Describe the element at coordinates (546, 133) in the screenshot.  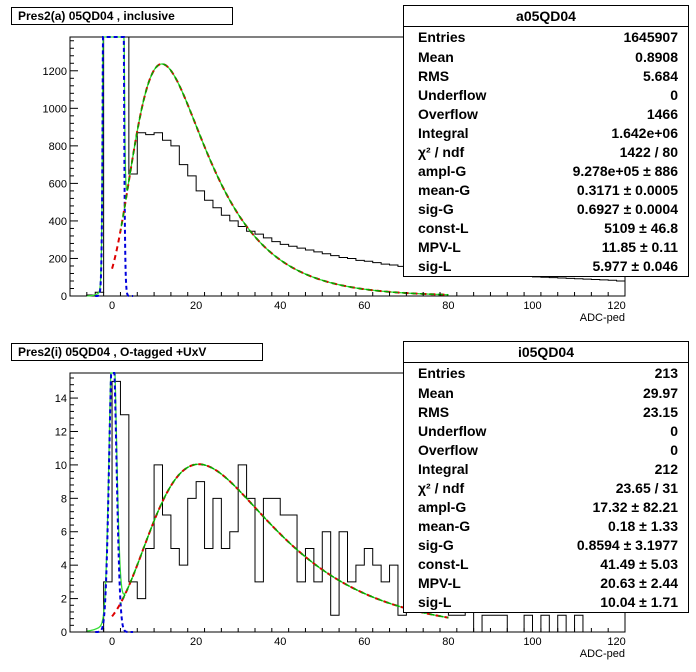
I see `stats-row: Integral 1.642e+06` at that location.